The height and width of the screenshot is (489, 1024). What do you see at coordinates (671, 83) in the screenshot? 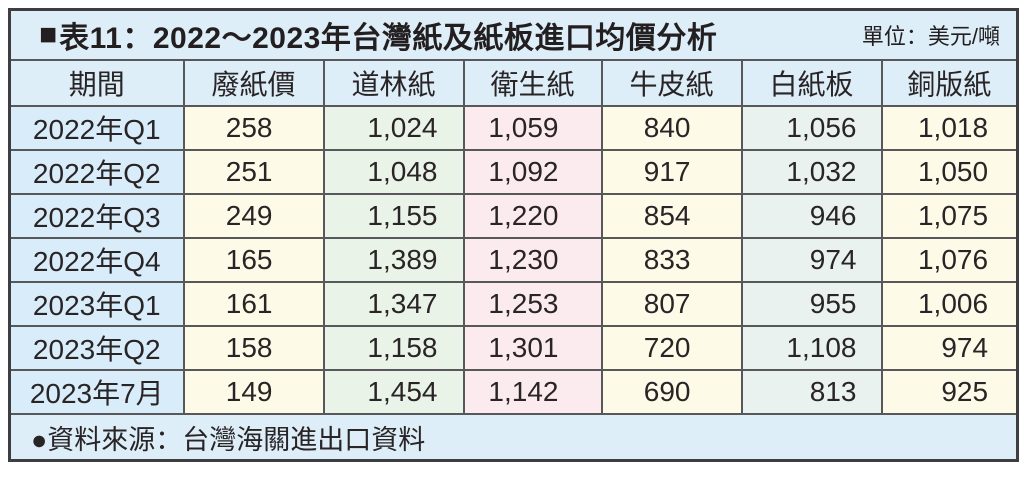
I see `column-header-kraft-paper: 牛皮紙` at bounding box center [671, 83].